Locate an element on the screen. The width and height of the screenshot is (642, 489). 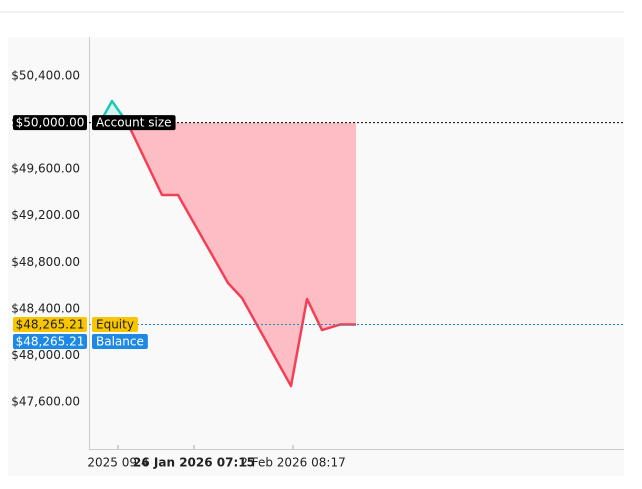
level-tag-label: Equity is located at coordinates (115, 325).